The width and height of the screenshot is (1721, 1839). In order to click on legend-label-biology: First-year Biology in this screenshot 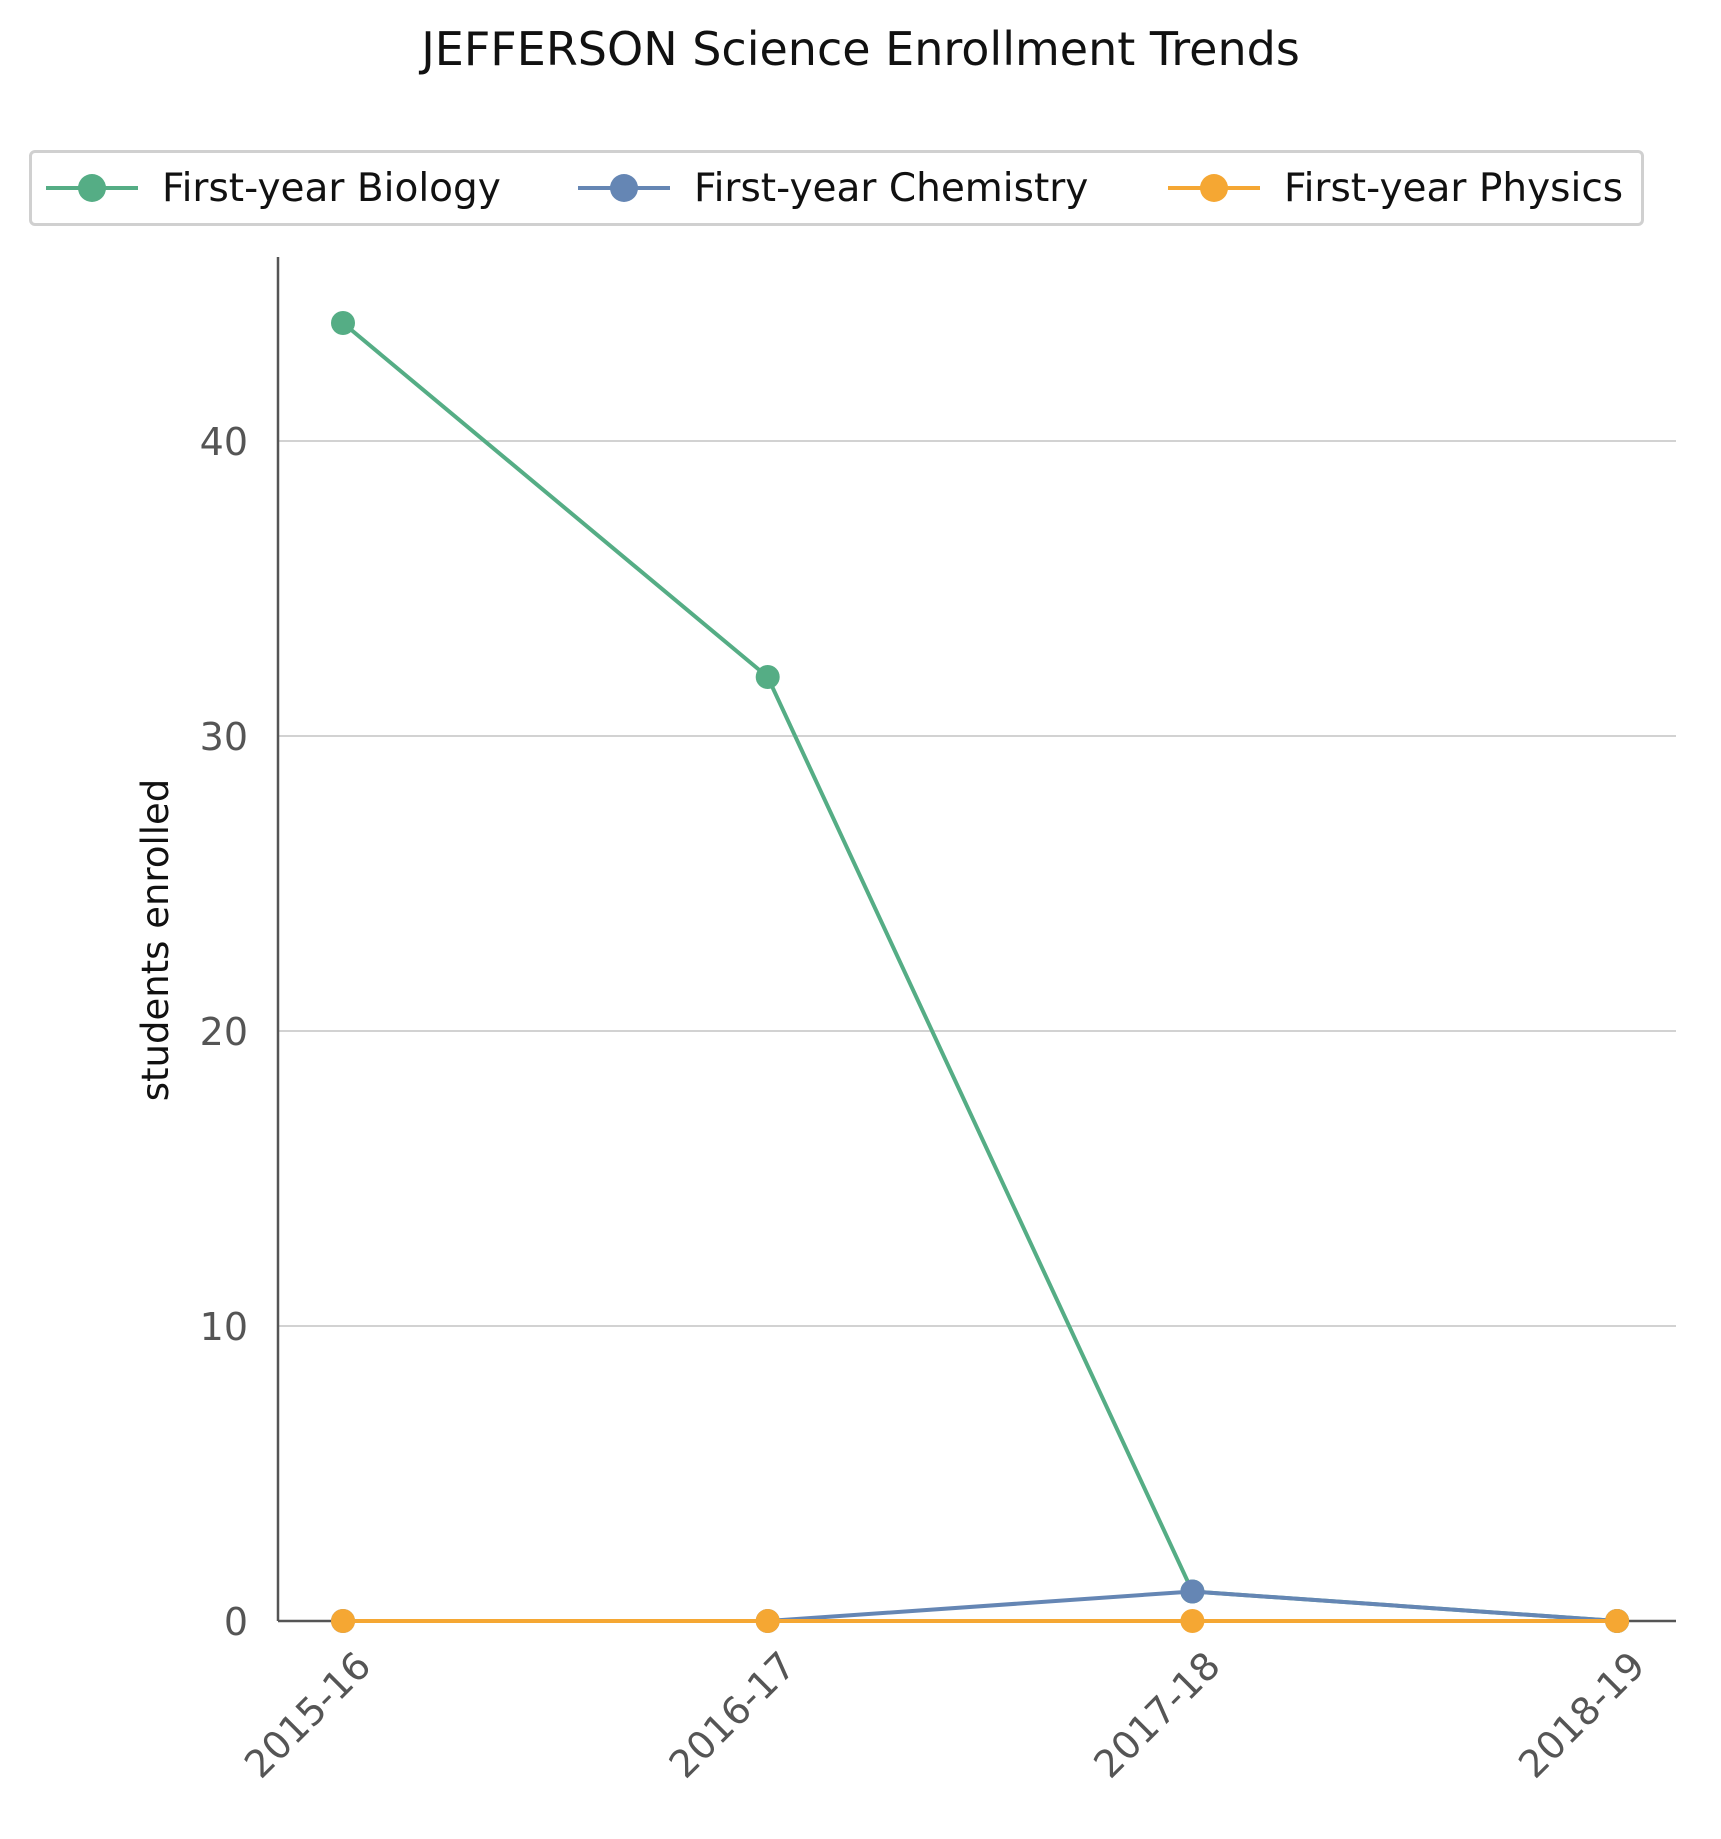, I will do `click(331, 188)`.